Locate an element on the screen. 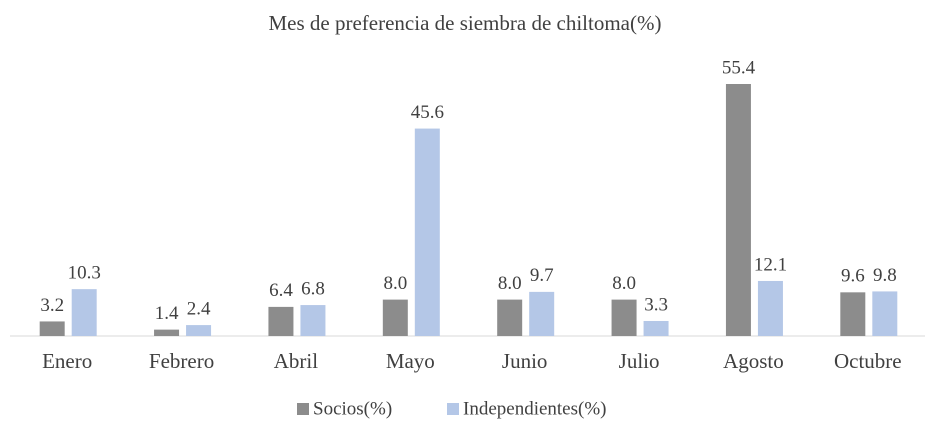 The width and height of the screenshot is (939, 434). x-tick-label: Abril is located at coordinates (296, 361).